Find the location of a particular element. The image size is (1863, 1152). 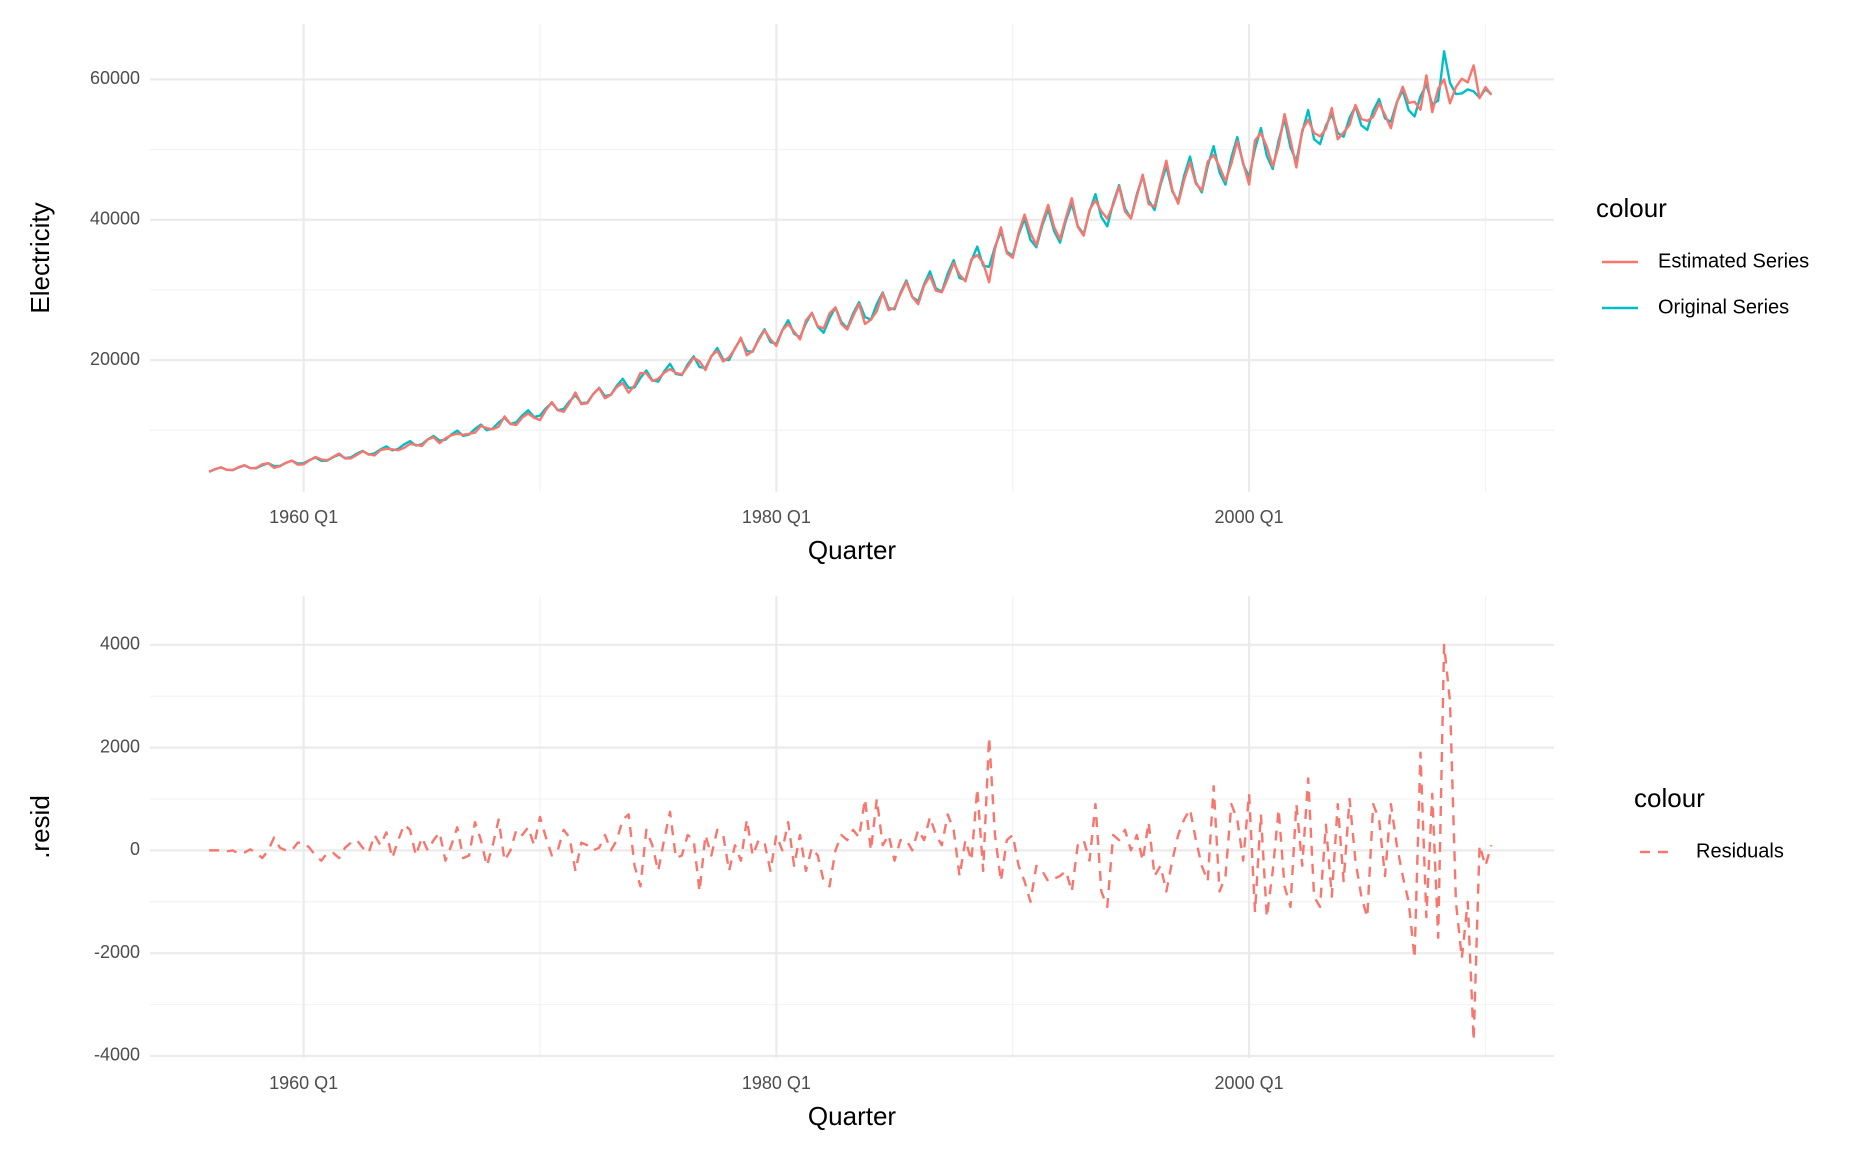

y-tick-label: 0 is located at coordinates (135, 849).